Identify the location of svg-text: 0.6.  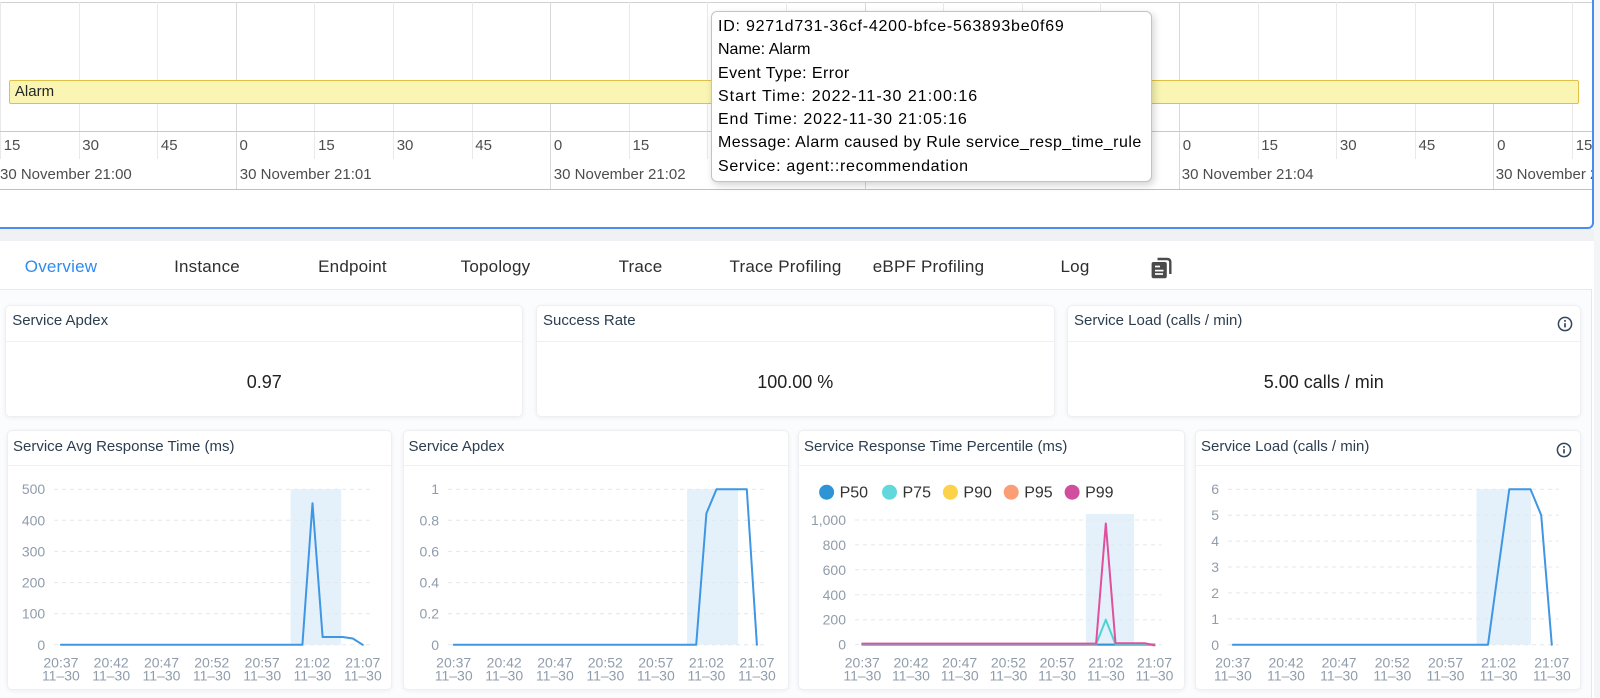
(429, 551).